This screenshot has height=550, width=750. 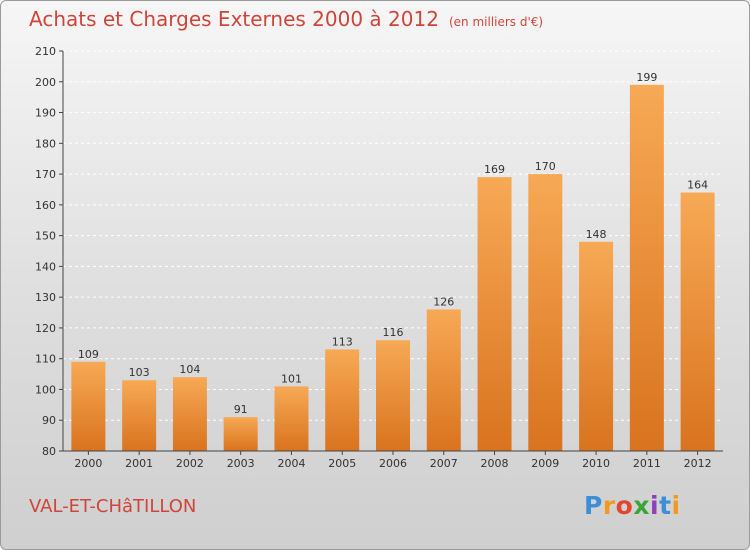 I want to click on y-tick-label: 120, so click(x=45, y=328).